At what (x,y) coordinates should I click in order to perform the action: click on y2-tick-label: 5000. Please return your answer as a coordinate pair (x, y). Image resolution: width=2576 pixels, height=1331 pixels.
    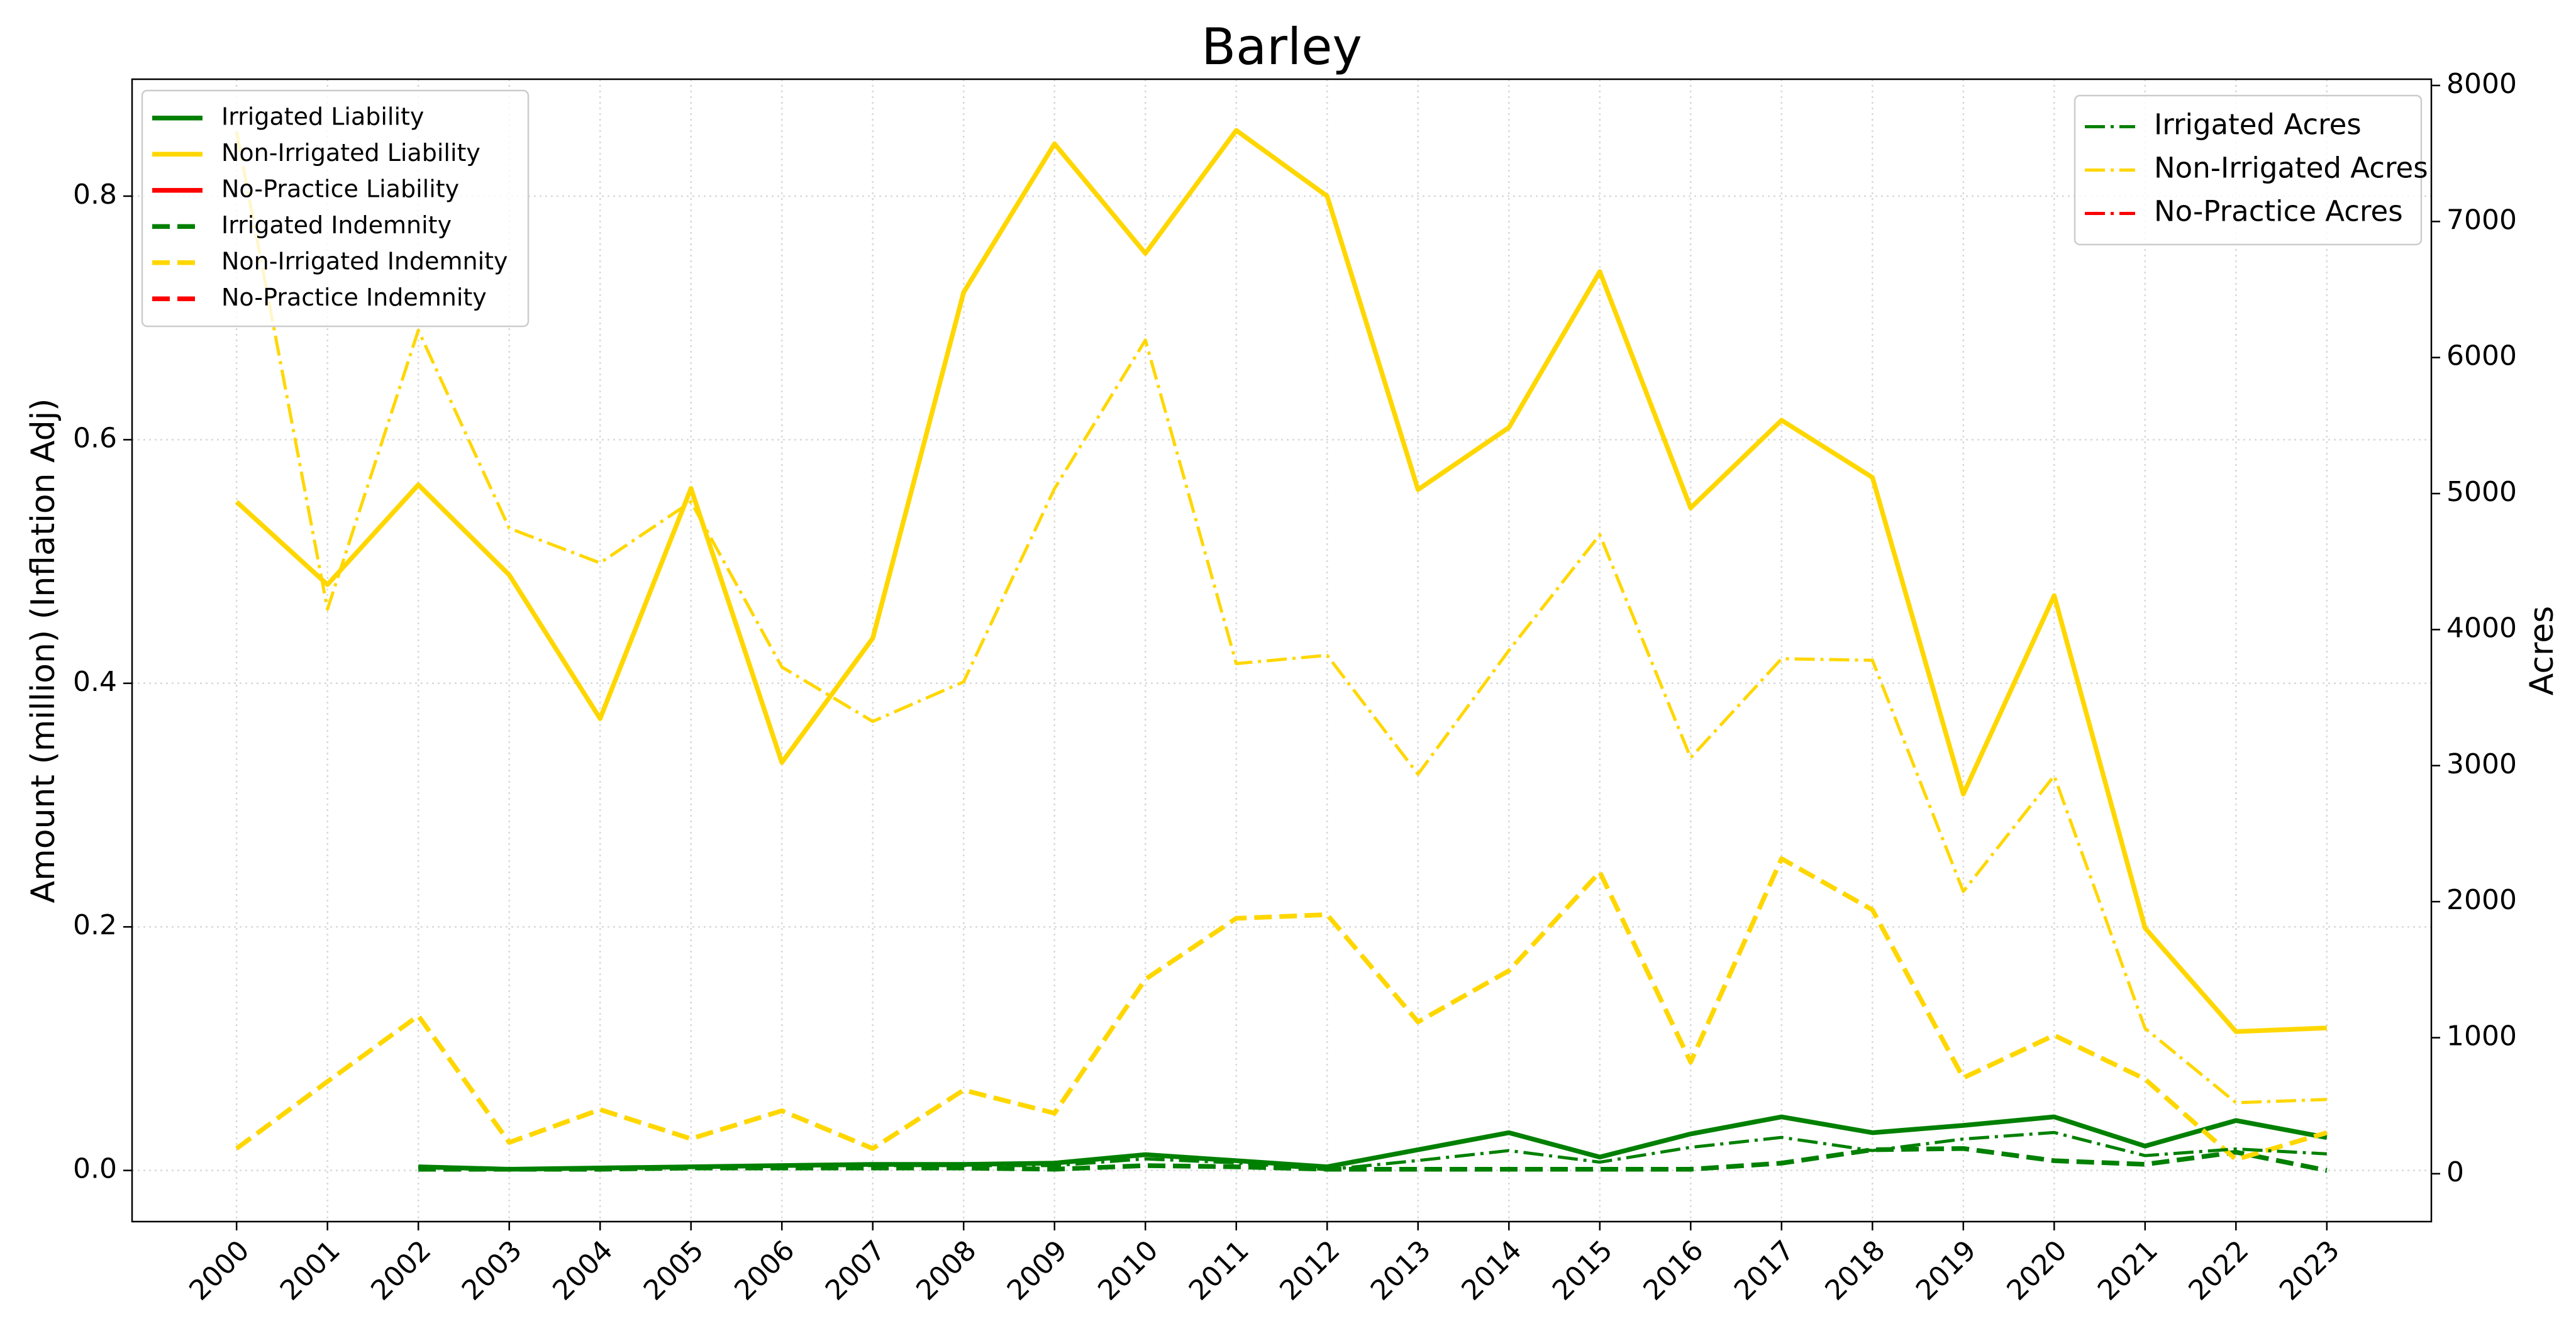
    Looking at the image, I should click on (2481, 492).